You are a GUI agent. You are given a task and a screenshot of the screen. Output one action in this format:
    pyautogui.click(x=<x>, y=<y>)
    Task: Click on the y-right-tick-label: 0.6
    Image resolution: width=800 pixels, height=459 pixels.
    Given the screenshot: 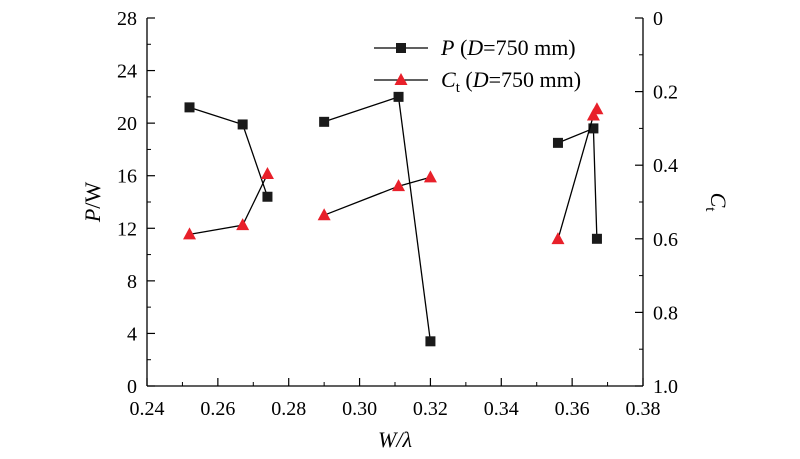 What is the action you would take?
    pyautogui.click(x=665, y=240)
    